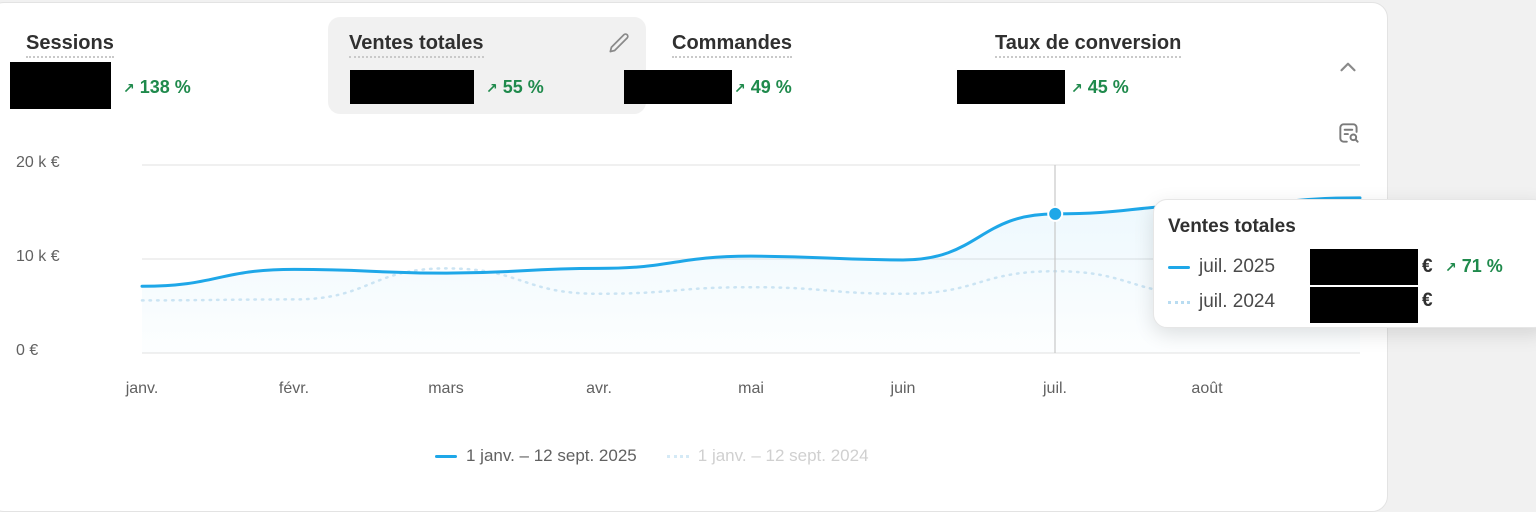 The width and height of the screenshot is (1536, 512). What do you see at coordinates (751, 388) in the screenshot?
I see `x-tick-label: mai` at bounding box center [751, 388].